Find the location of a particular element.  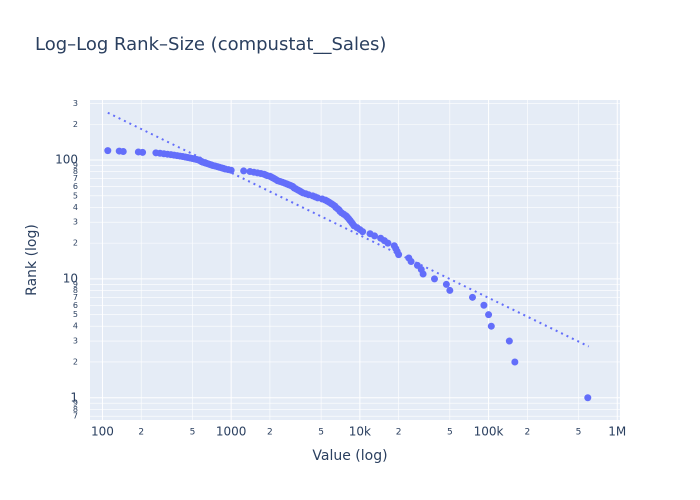

y-axis-label: Rank (log) is located at coordinates (32, 260).